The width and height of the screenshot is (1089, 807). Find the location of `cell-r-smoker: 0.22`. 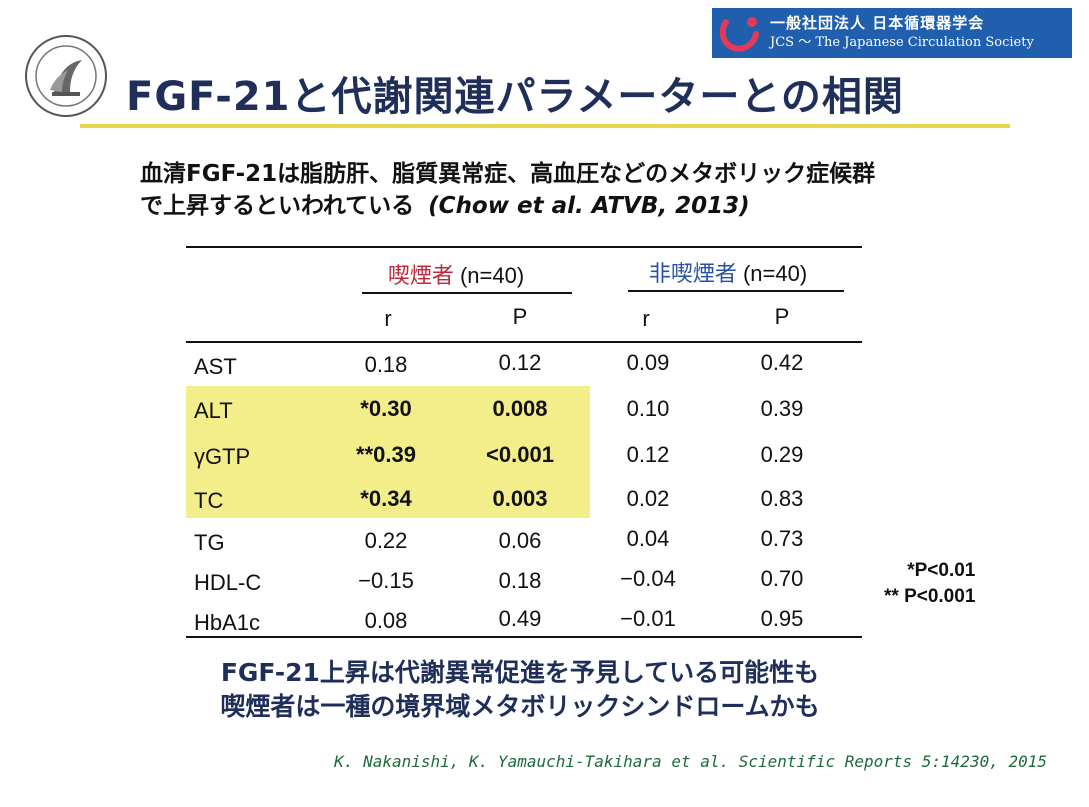

cell-r-smoker: 0.22 is located at coordinates (386, 540).